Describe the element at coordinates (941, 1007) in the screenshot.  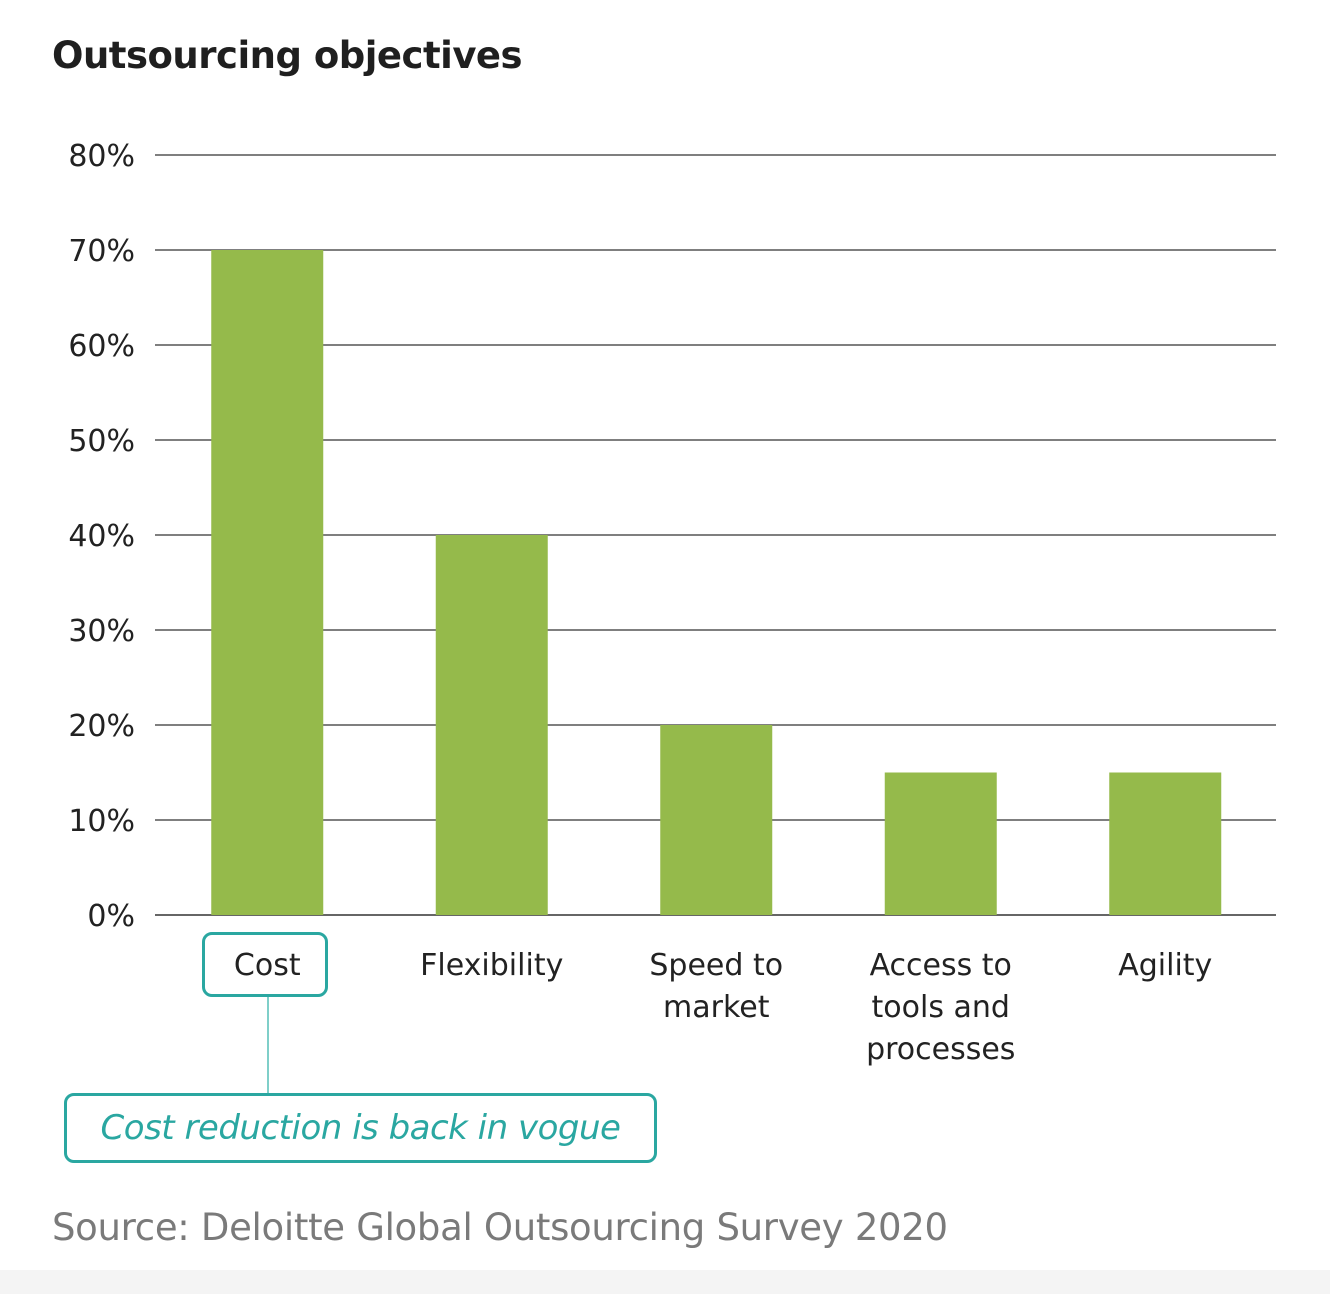
I see `x-tick-label: Access to tools and processes` at that location.